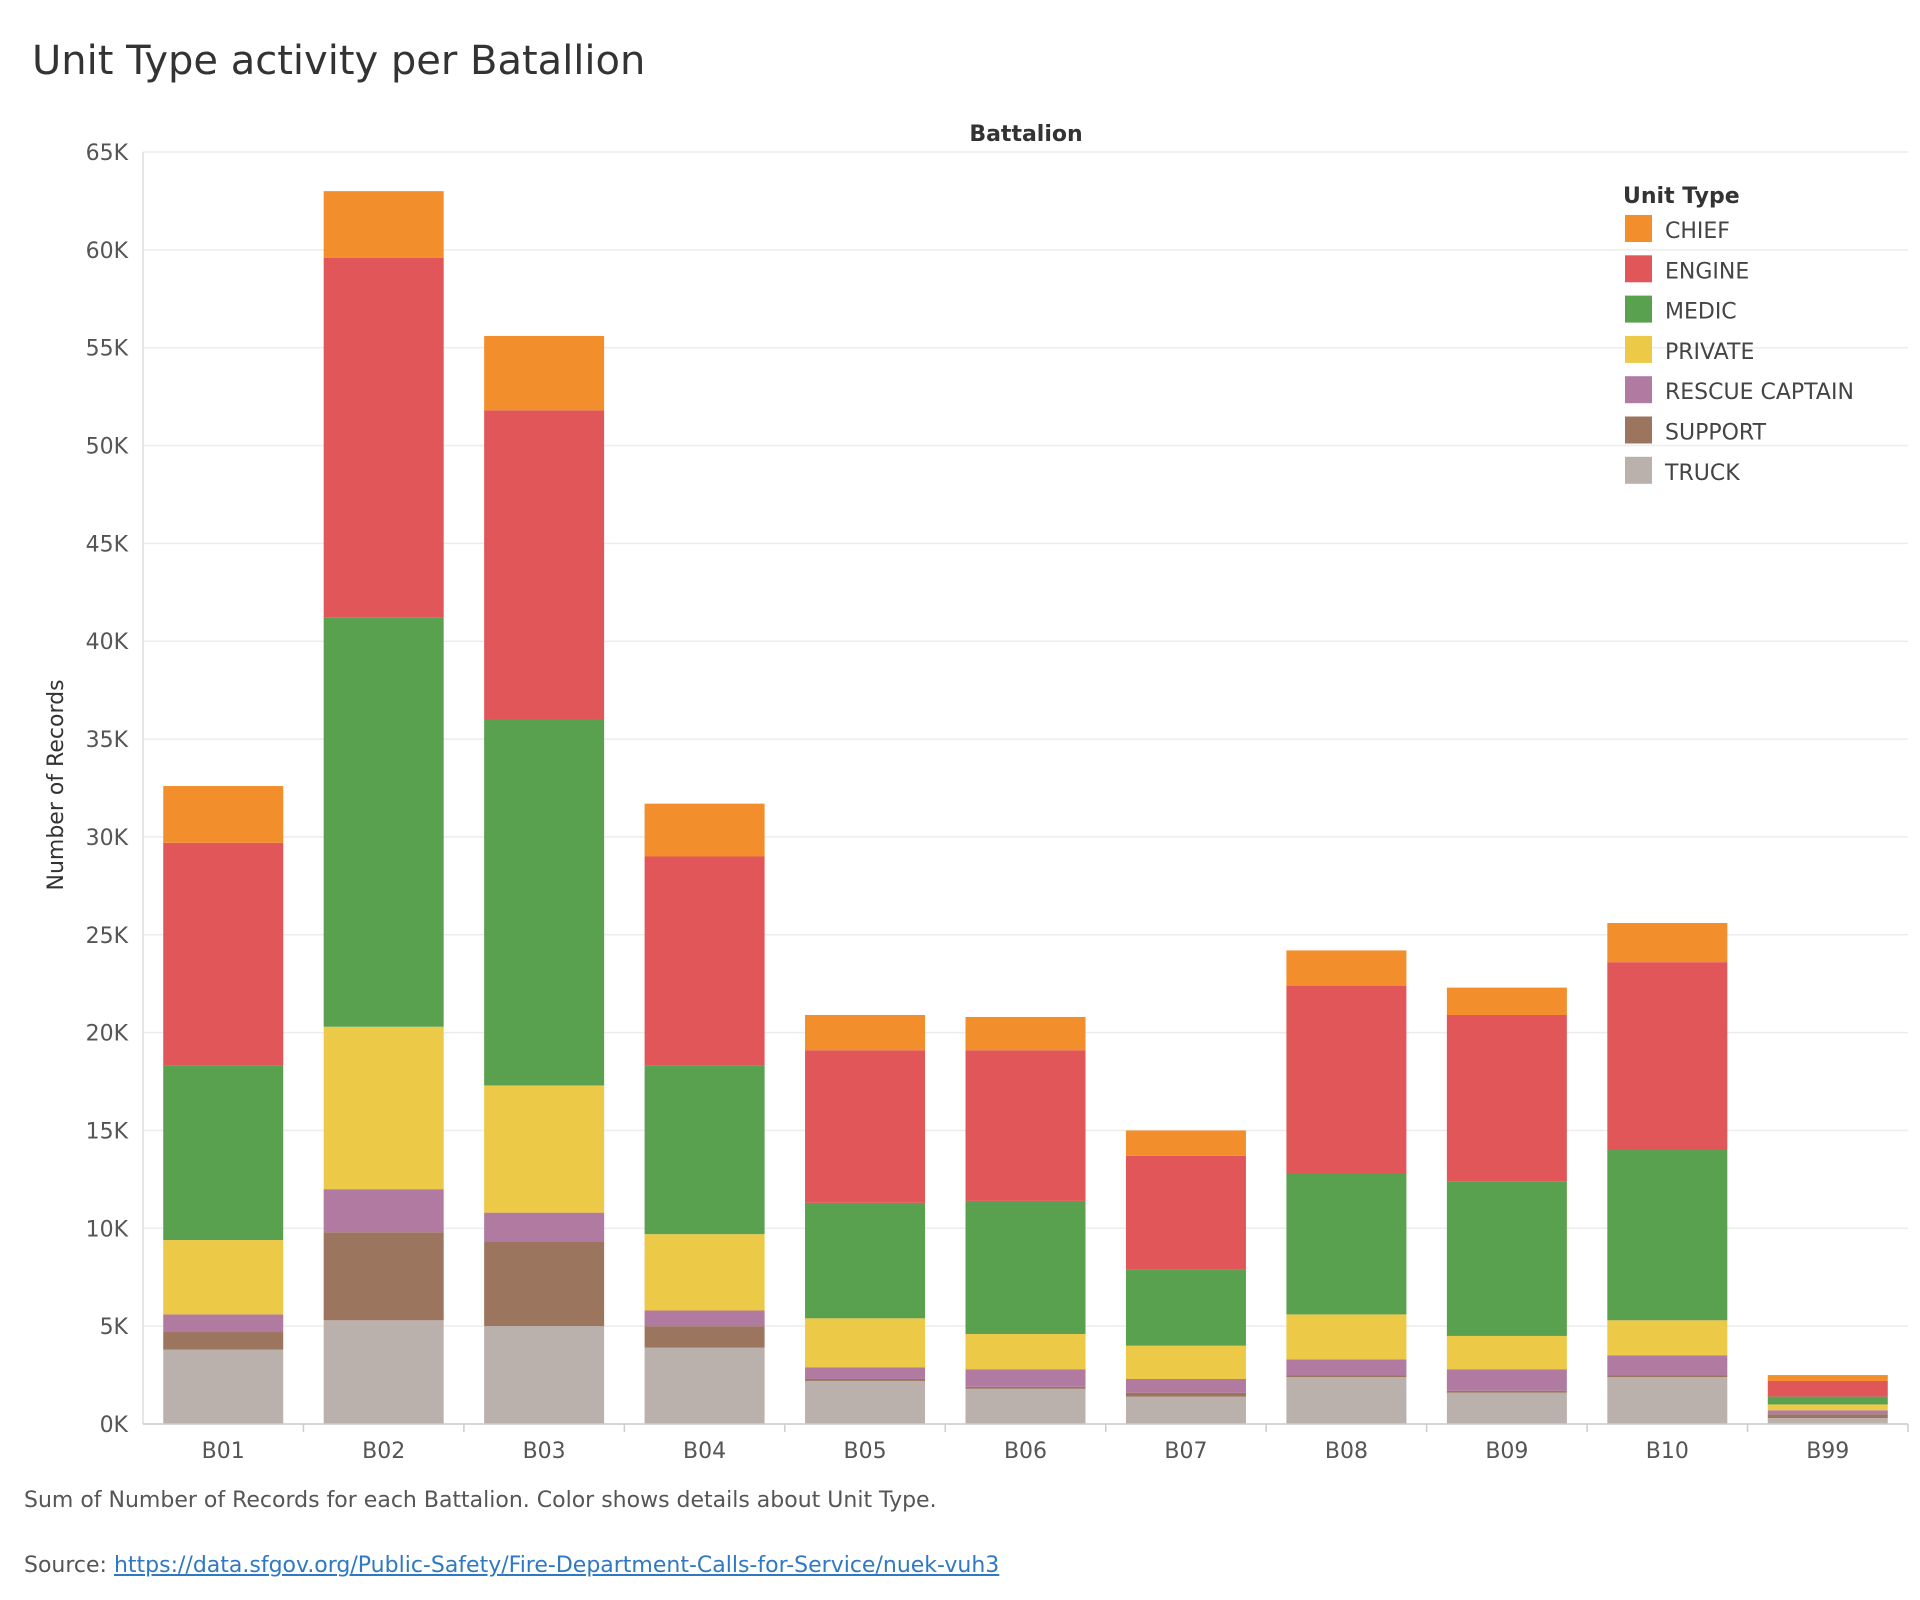 The height and width of the screenshot is (1600, 1920). I want to click on bar-segment-b08-support, so click(1346, 1376).